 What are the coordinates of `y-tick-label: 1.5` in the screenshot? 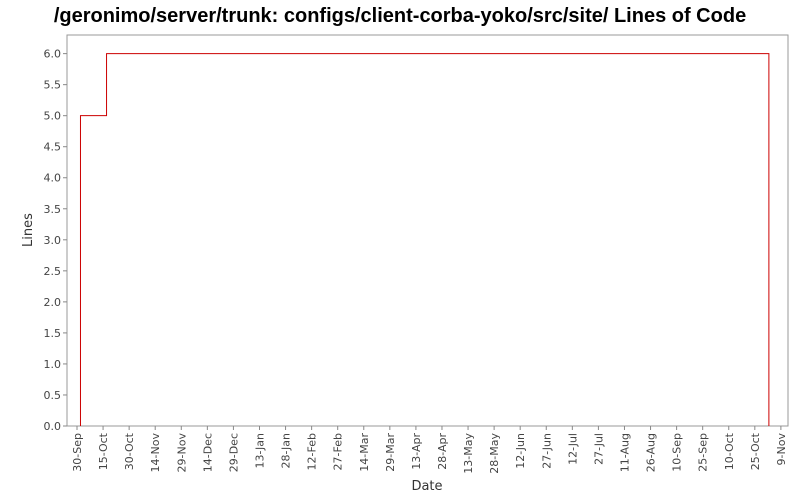 It's located at (53, 333).